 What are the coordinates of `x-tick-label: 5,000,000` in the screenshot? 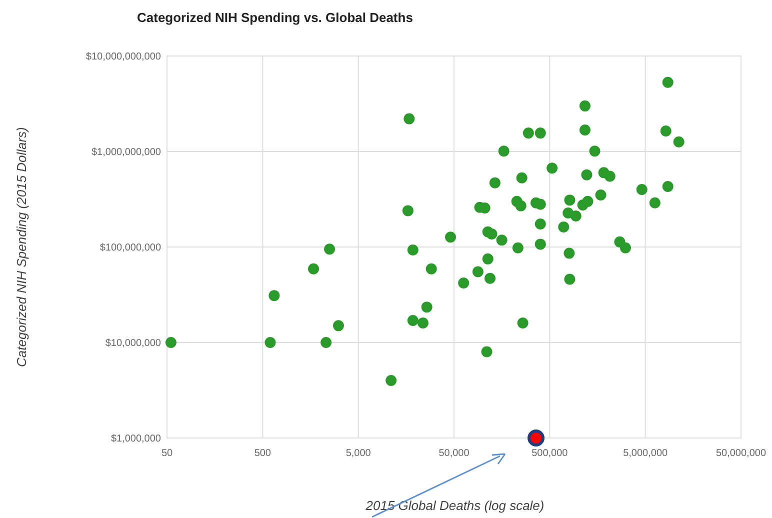 It's located at (645, 453).